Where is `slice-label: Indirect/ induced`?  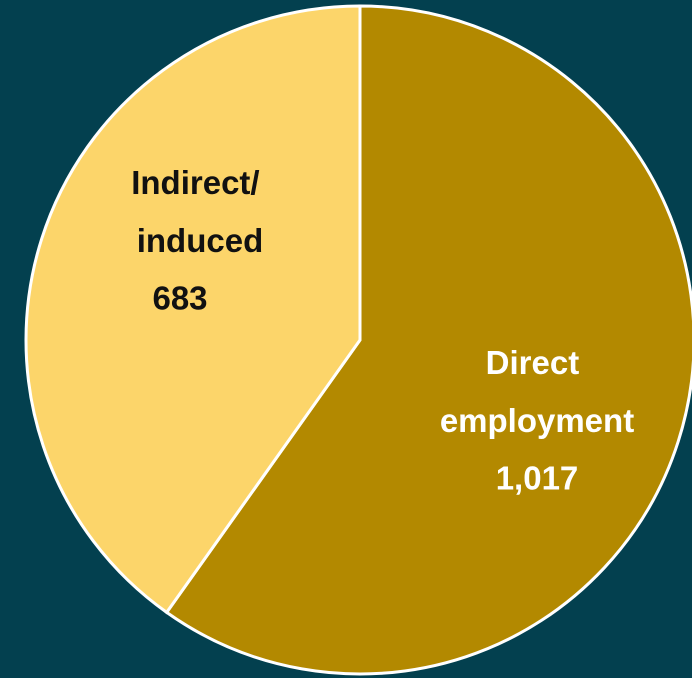
slice-label: Indirect/ induced is located at coordinates (200, 211).